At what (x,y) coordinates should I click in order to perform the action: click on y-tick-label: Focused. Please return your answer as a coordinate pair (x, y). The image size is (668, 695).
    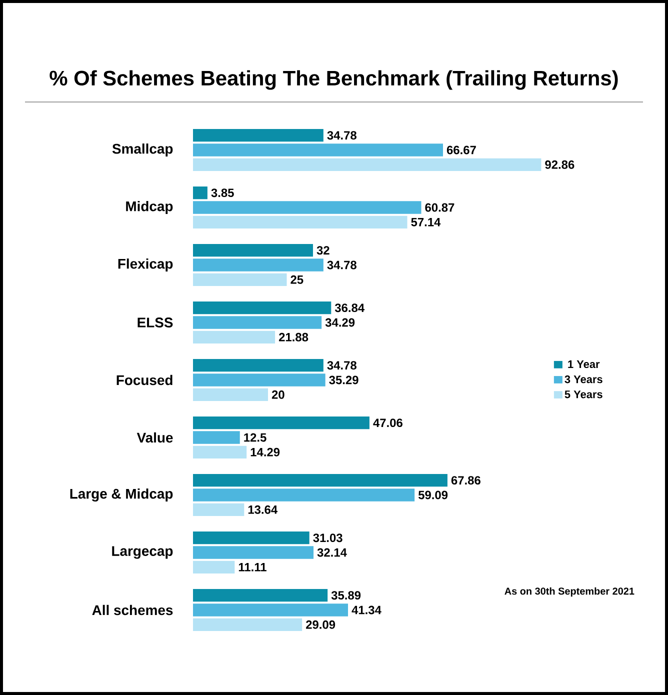
    Looking at the image, I should click on (144, 380).